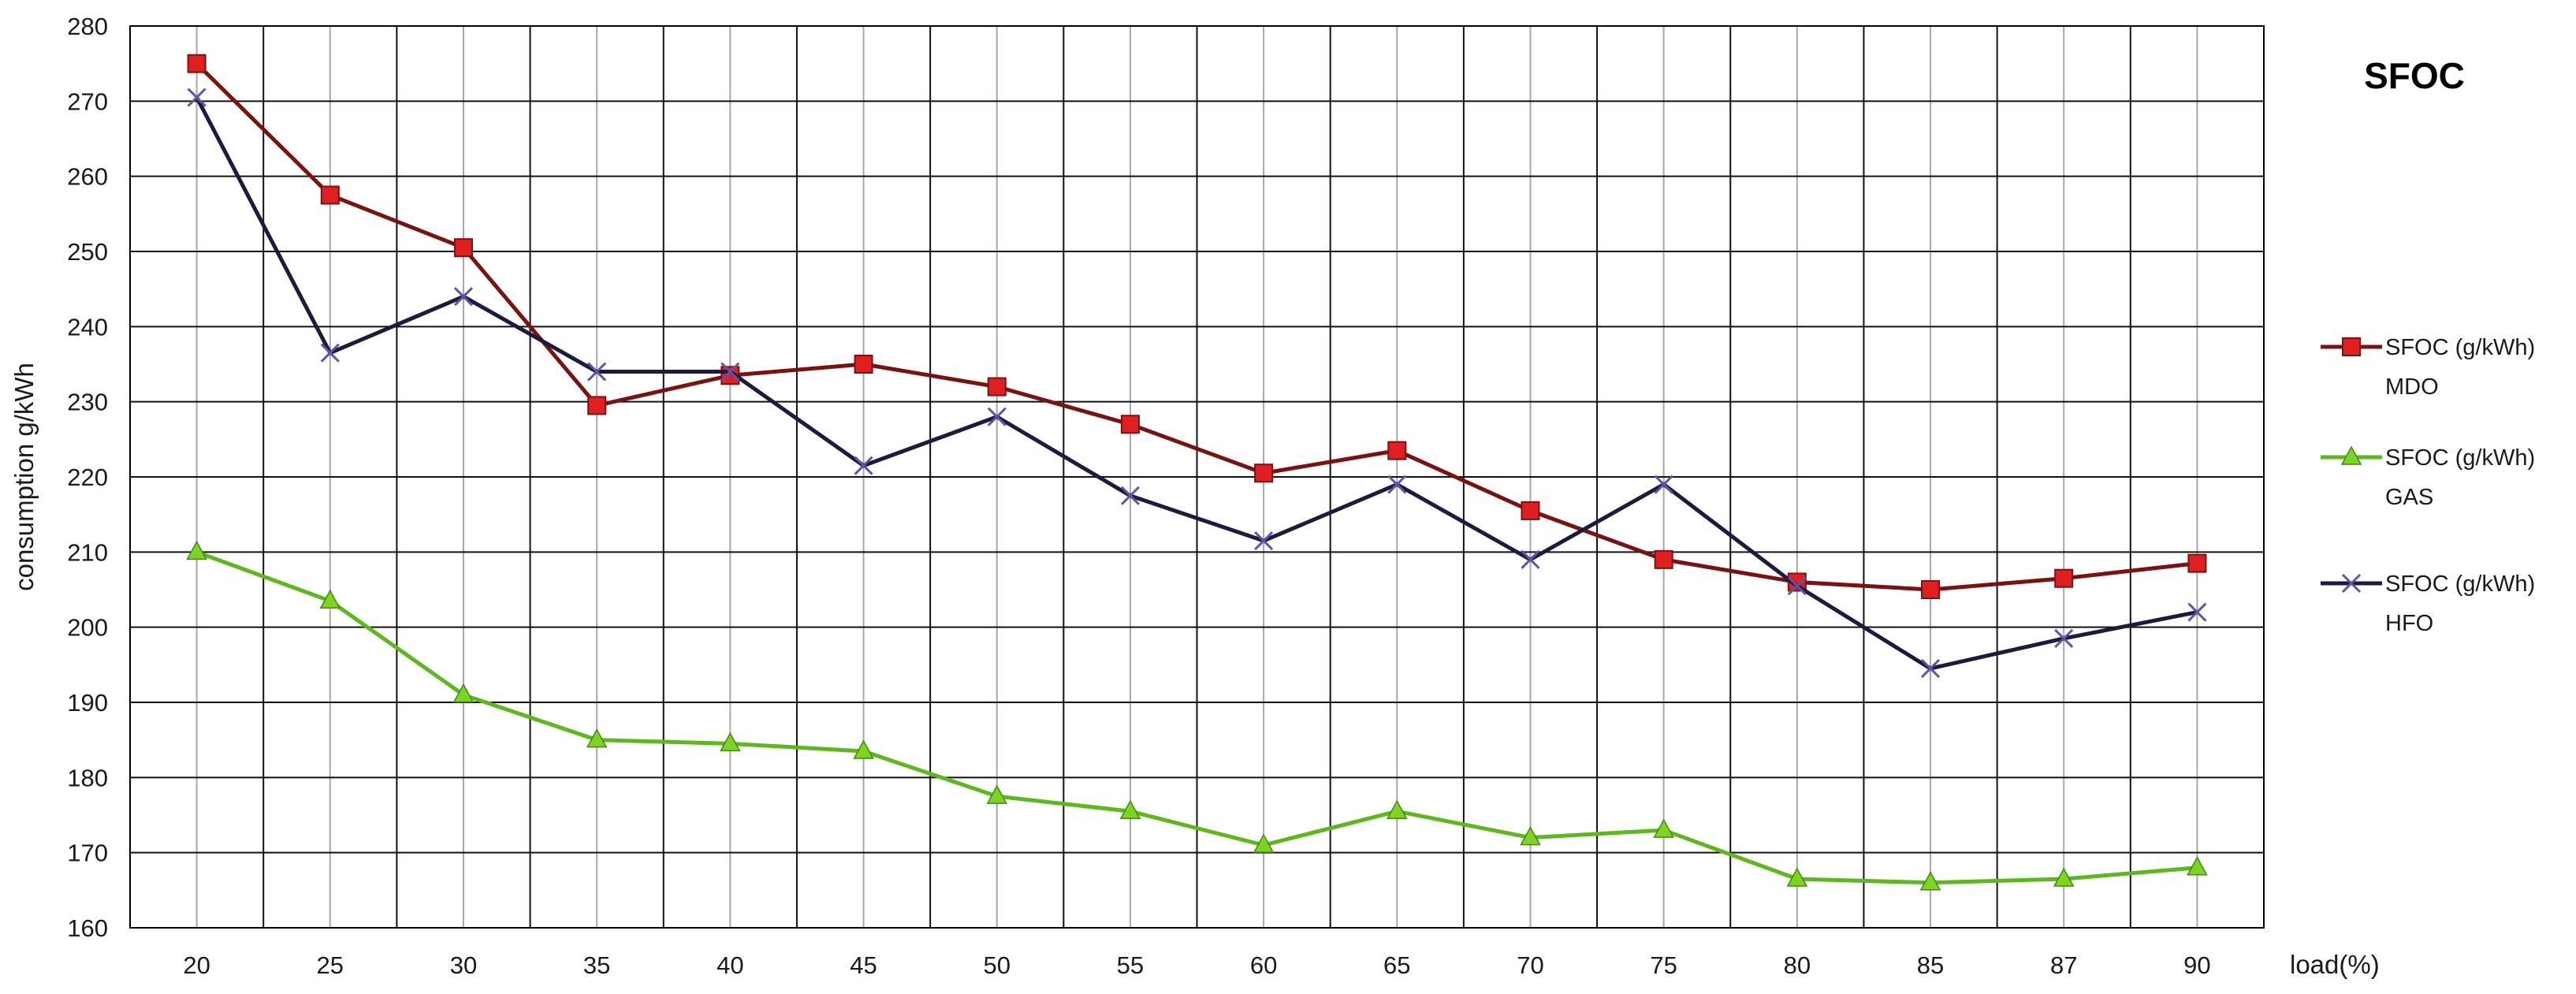 The width and height of the screenshot is (2576, 994). I want to click on x-tick-label: 90, so click(2196, 965).